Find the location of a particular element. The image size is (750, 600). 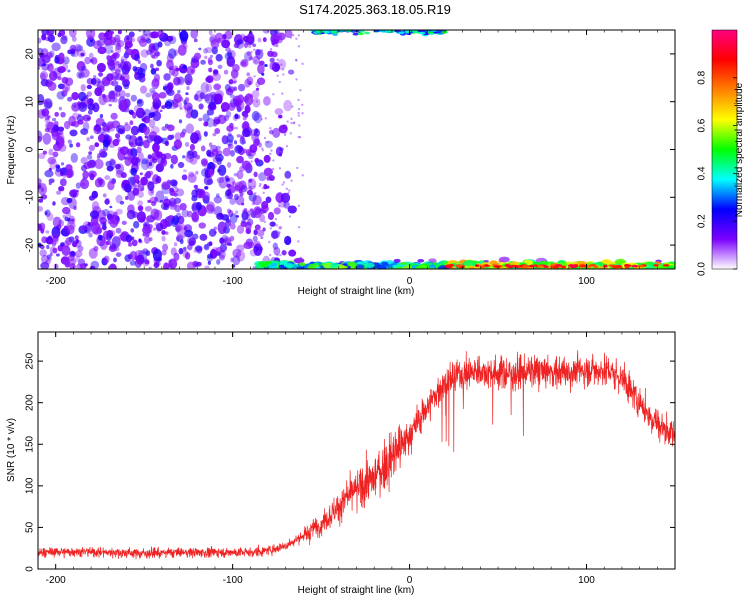

y-tick-label: -20 is located at coordinates (30, 244).